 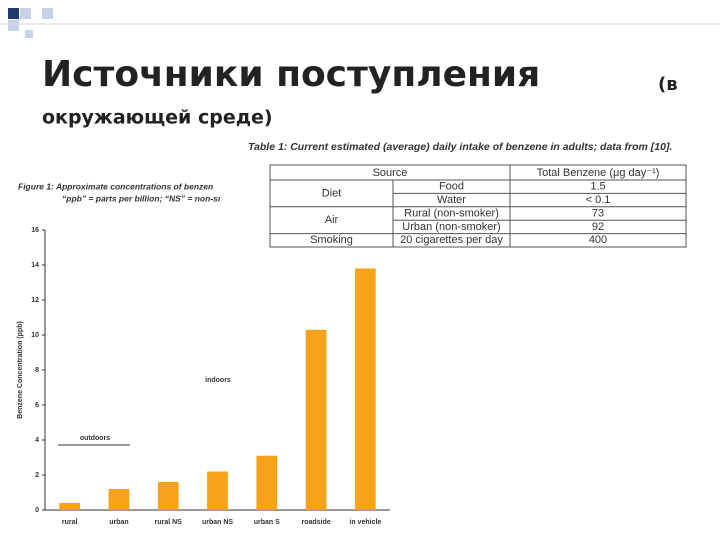 What do you see at coordinates (35, 300) in the screenshot?
I see `y-tick-label: 12` at bounding box center [35, 300].